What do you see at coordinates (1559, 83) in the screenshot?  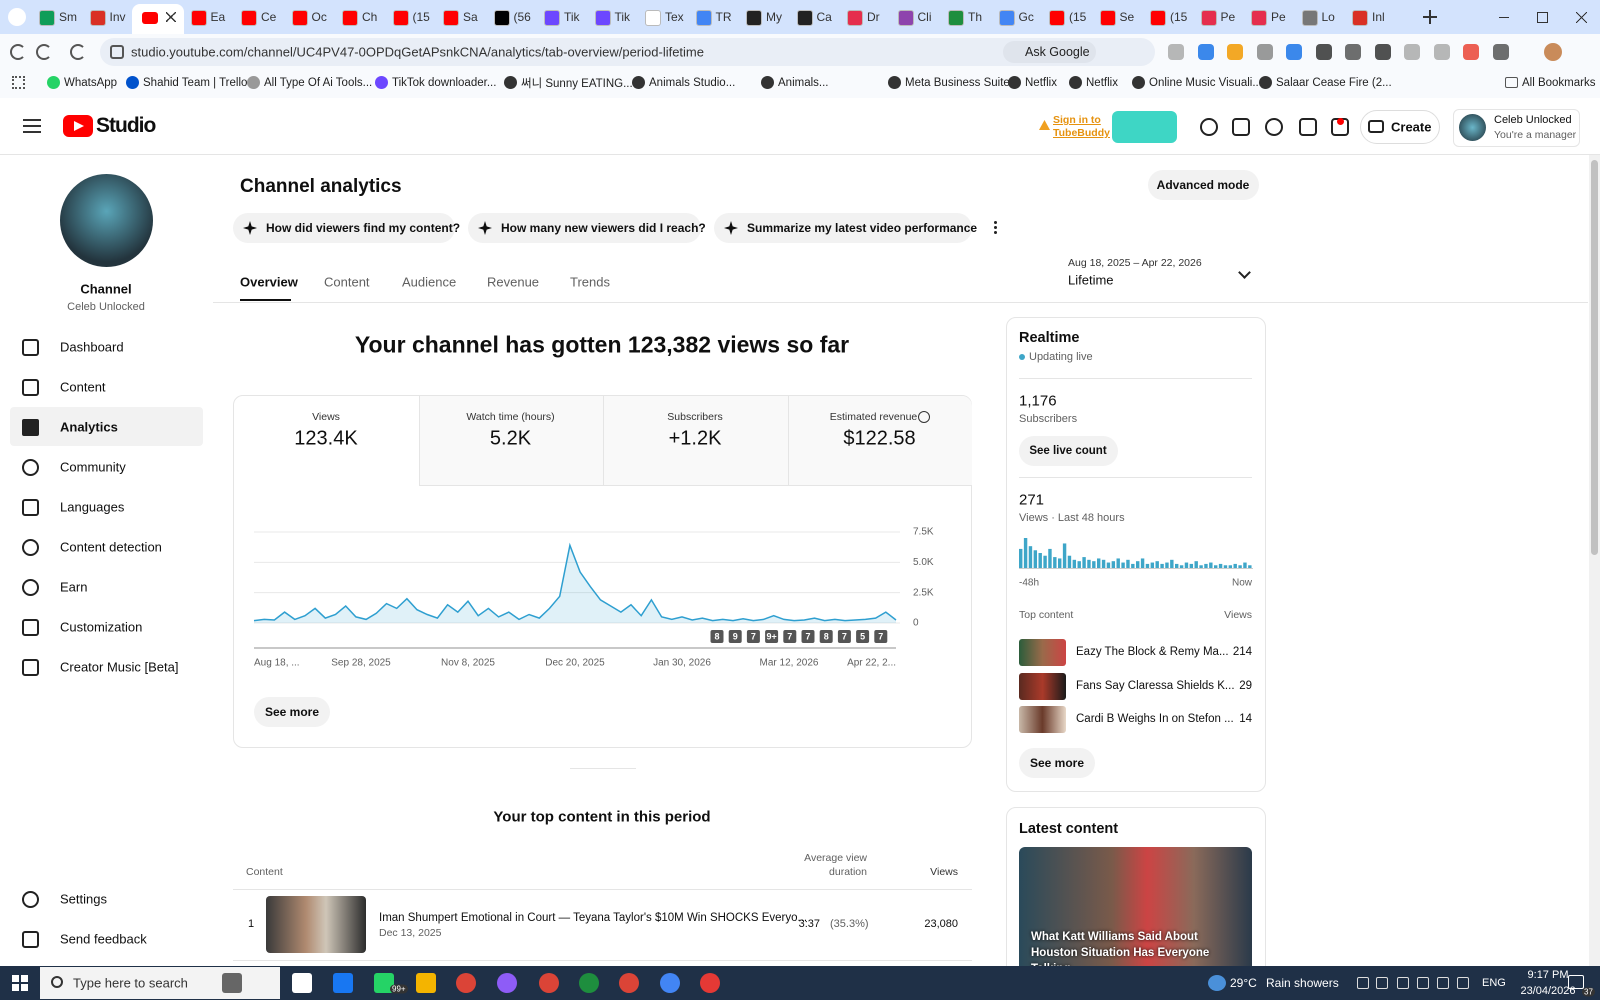 I see `all-bookmarks: All Bookmarks` at bounding box center [1559, 83].